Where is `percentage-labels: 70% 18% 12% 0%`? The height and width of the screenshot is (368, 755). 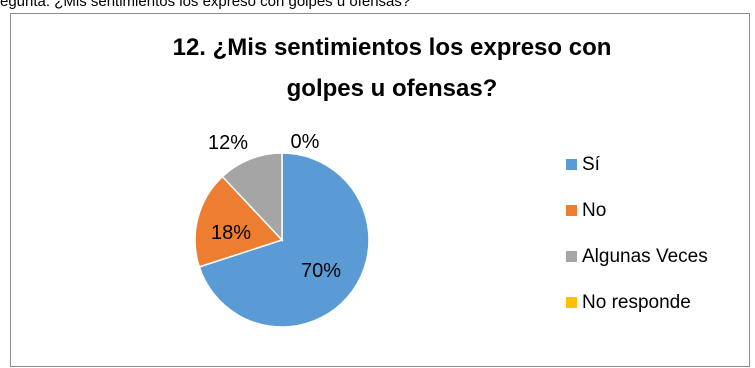 percentage-labels: 70% 18% 12% 0% is located at coordinates (274, 206).